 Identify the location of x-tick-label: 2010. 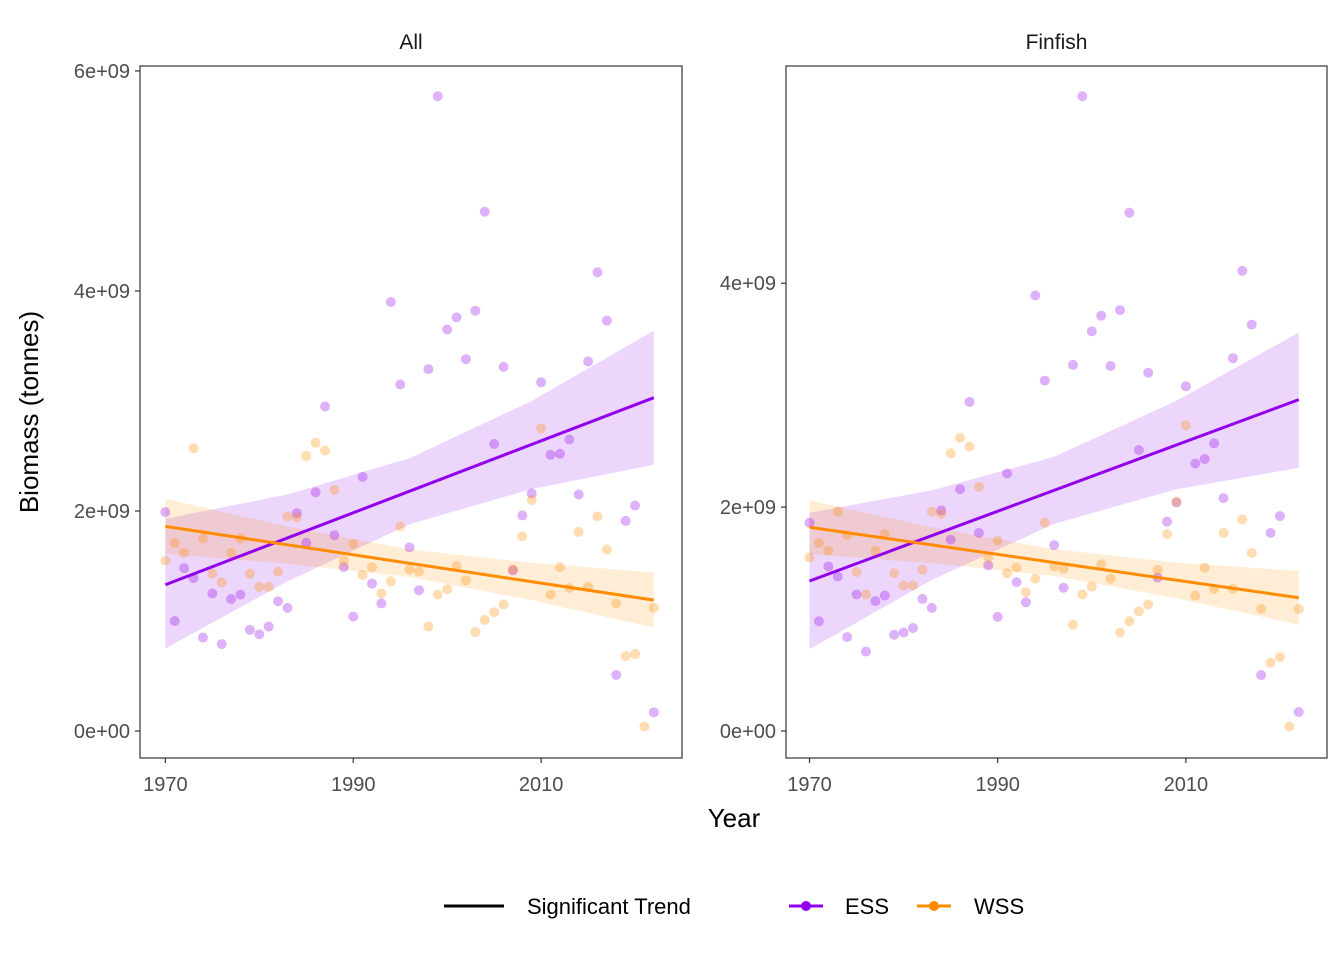
(541, 785).